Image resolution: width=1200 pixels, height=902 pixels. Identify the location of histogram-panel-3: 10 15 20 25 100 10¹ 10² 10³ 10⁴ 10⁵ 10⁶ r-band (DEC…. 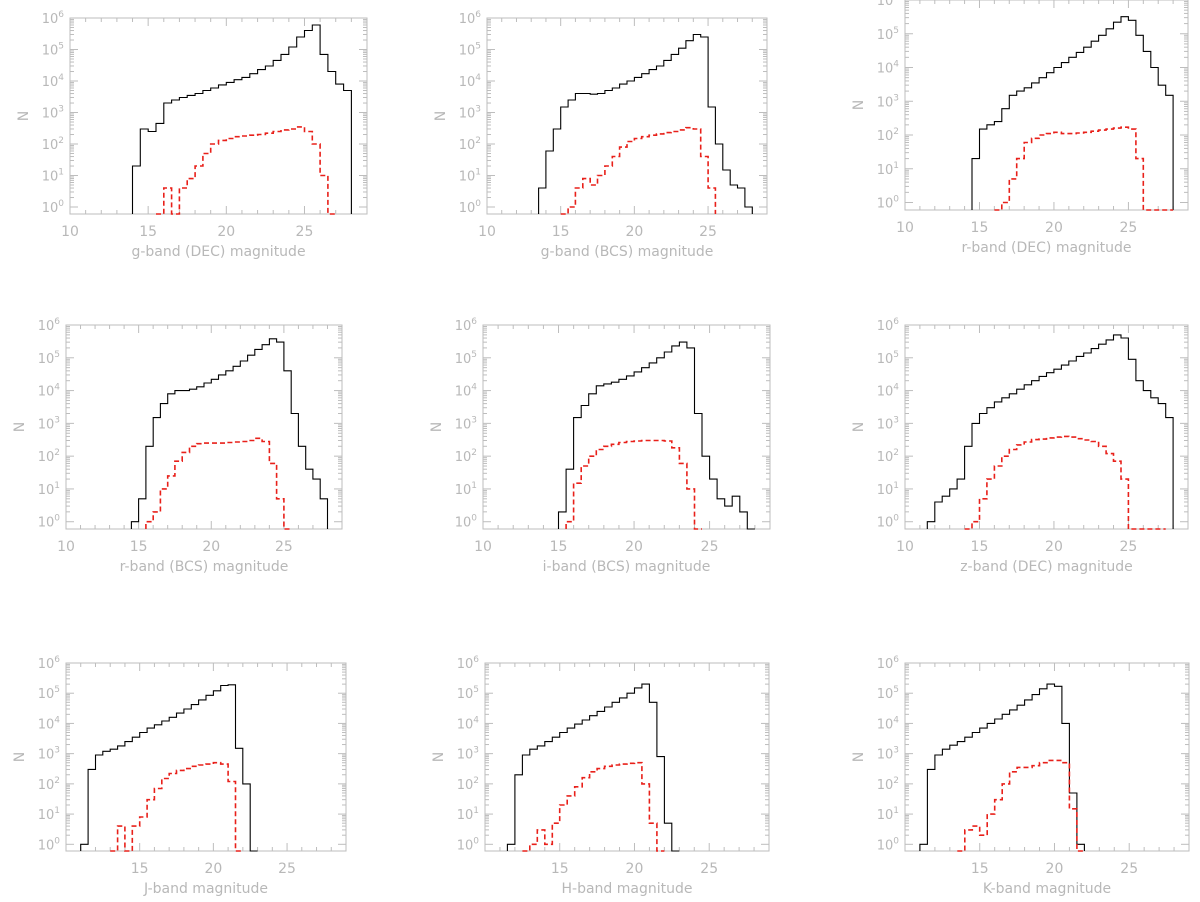
(1020, 128).